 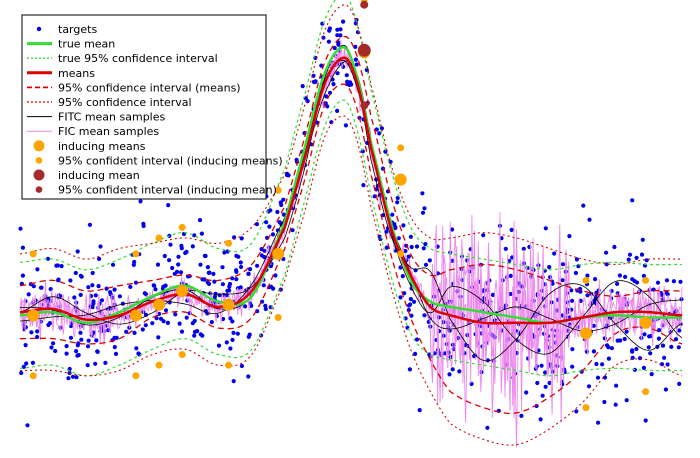 I want to click on legend-label: 95% confident interval (inducing means), so click(x=170, y=160).